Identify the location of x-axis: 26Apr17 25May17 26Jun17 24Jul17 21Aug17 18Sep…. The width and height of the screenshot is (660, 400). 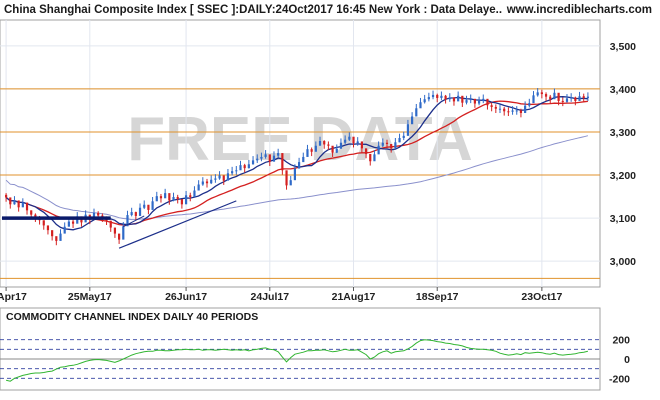
(281, 295).